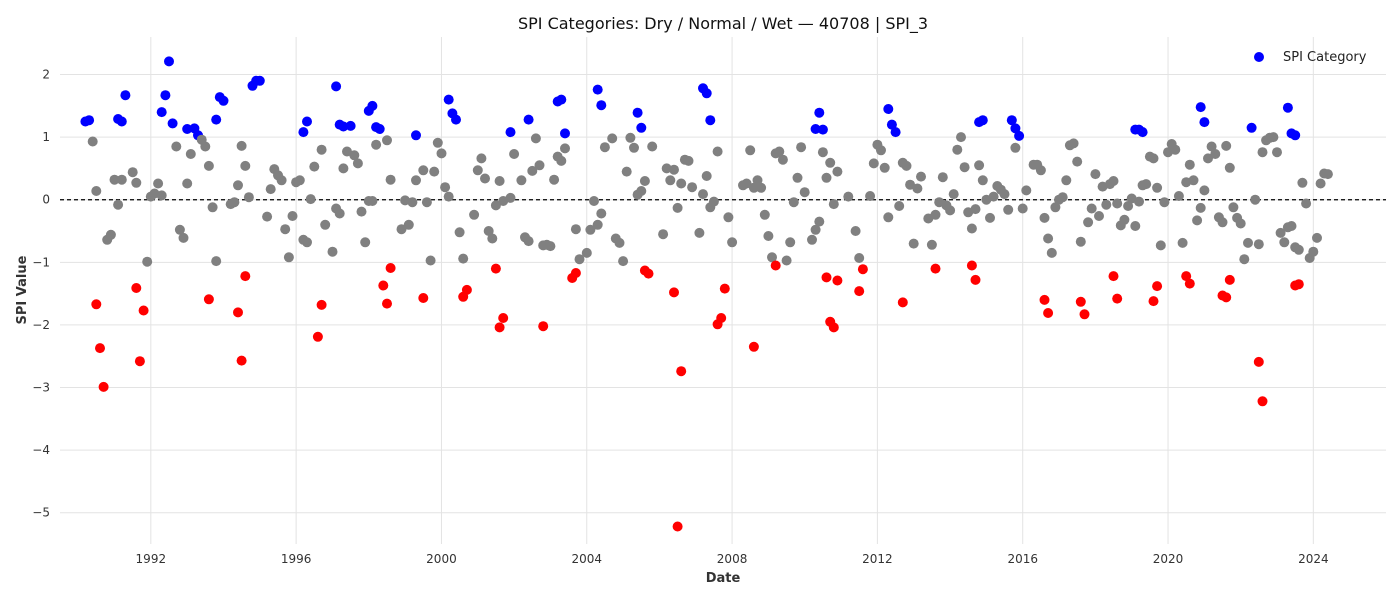 This screenshot has width=1400, height=600. I want to click on x-tick-label: 2008, so click(732, 559).